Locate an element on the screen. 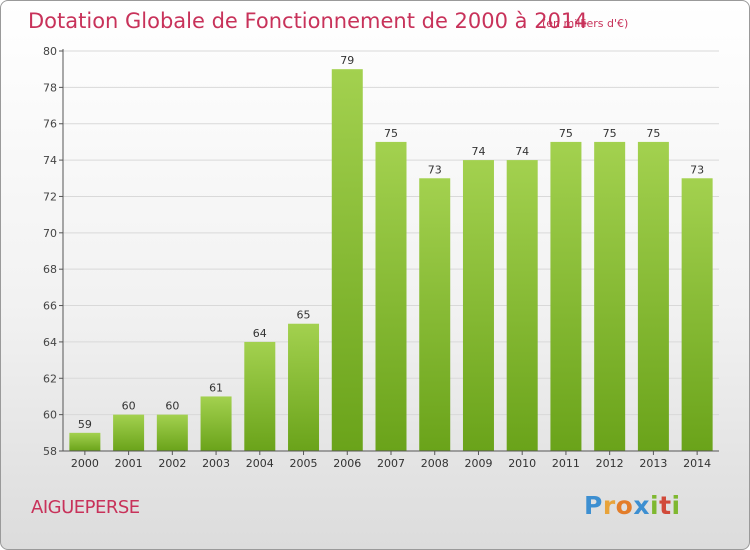 The height and width of the screenshot is (550, 750). y-tick-label: 78 is located at coordinates (50, 87).